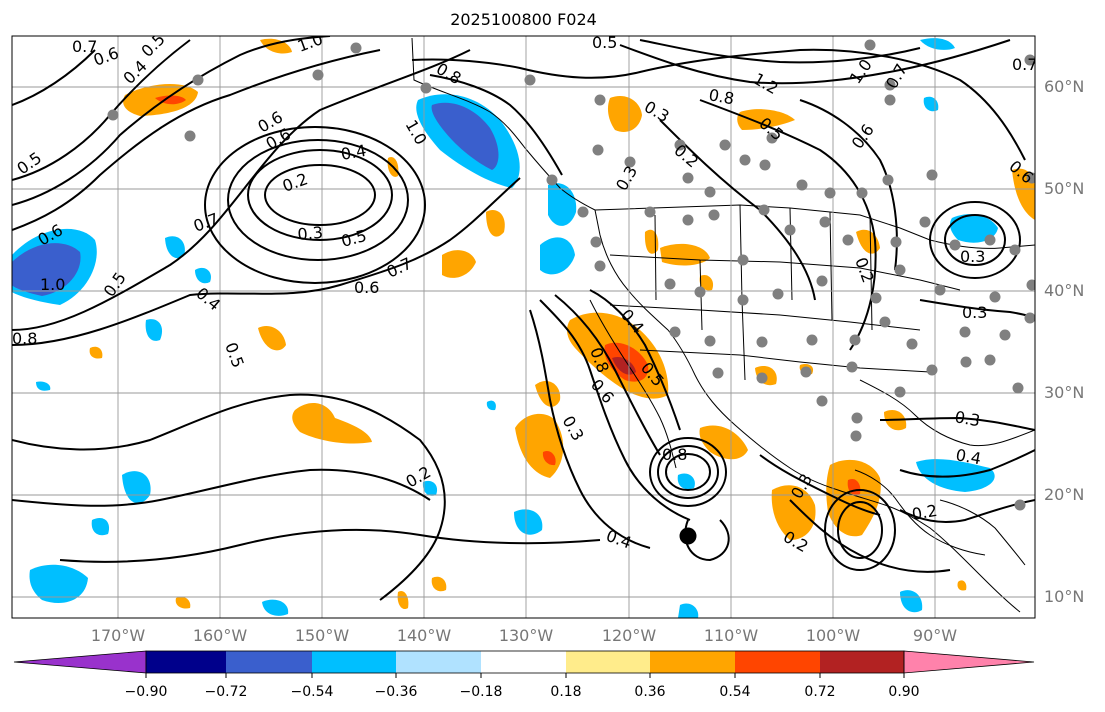 The width and height of the screenshot is (1105, 712). What do you see at coordinates (366, 287) in the screenshot?
I see `contour-label: 0.6` at bounding box center [366, 287].